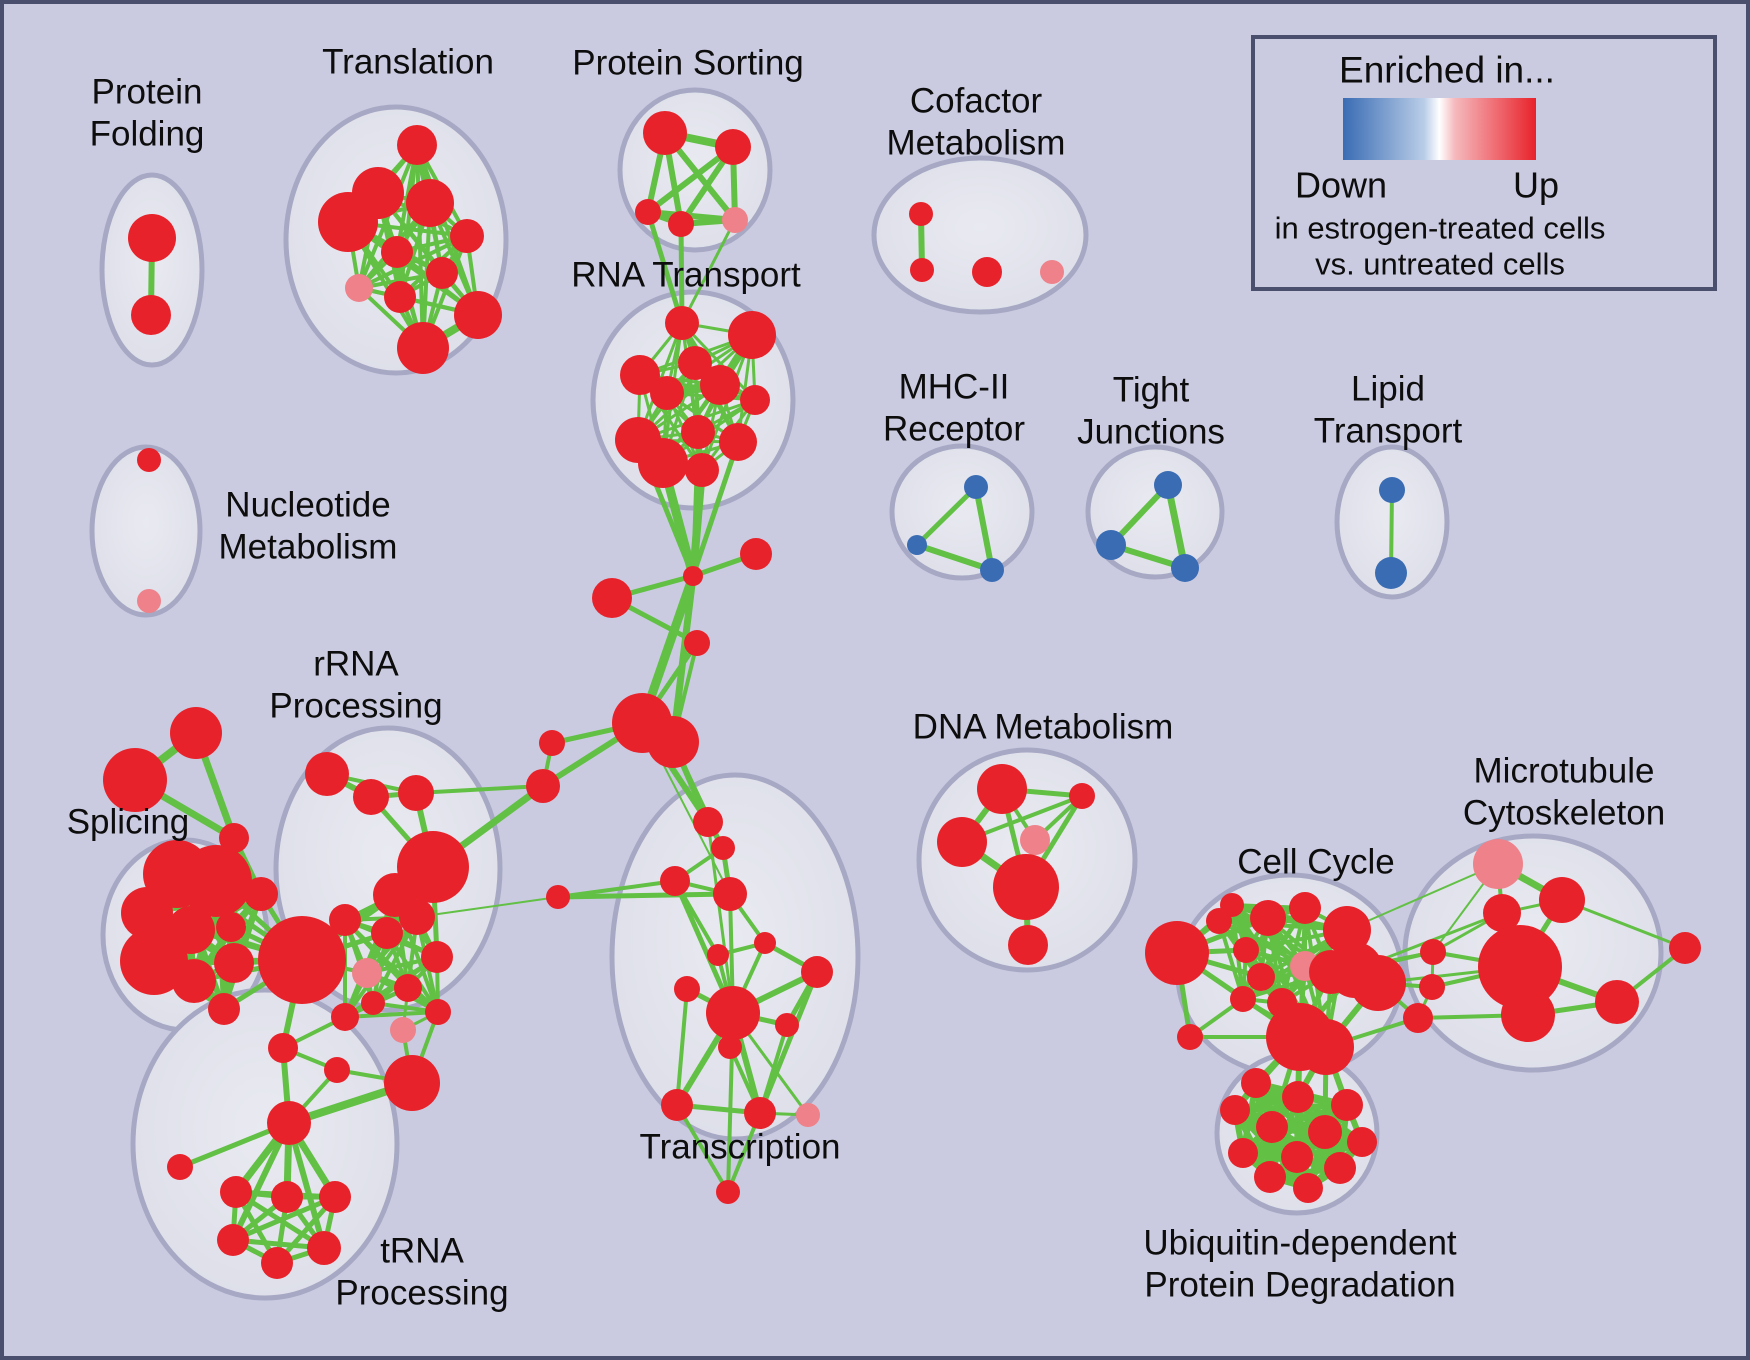 The image size is (1750, 1360). What do you see at coordinates (1082, 796) in the screenshot?
I see `node-dm2-red` at bounding box center [1082, 796].